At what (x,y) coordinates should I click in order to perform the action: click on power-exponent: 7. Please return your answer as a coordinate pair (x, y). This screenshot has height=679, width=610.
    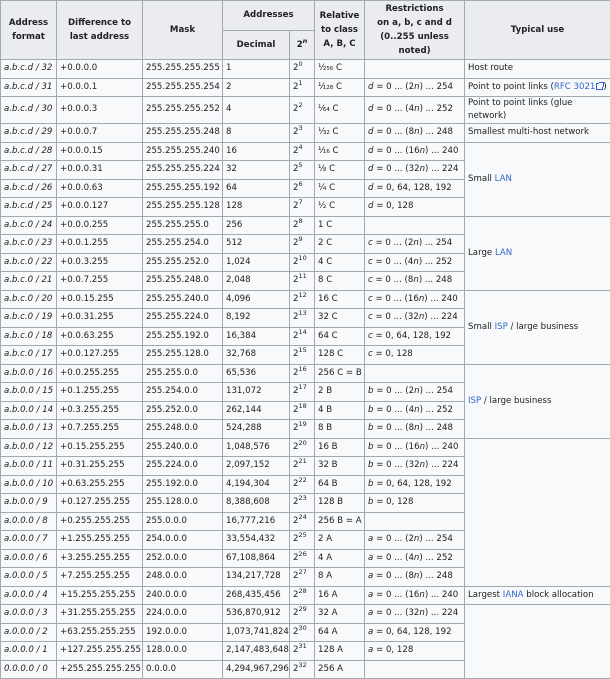
    Looking at the image, I should click on (300, 202).